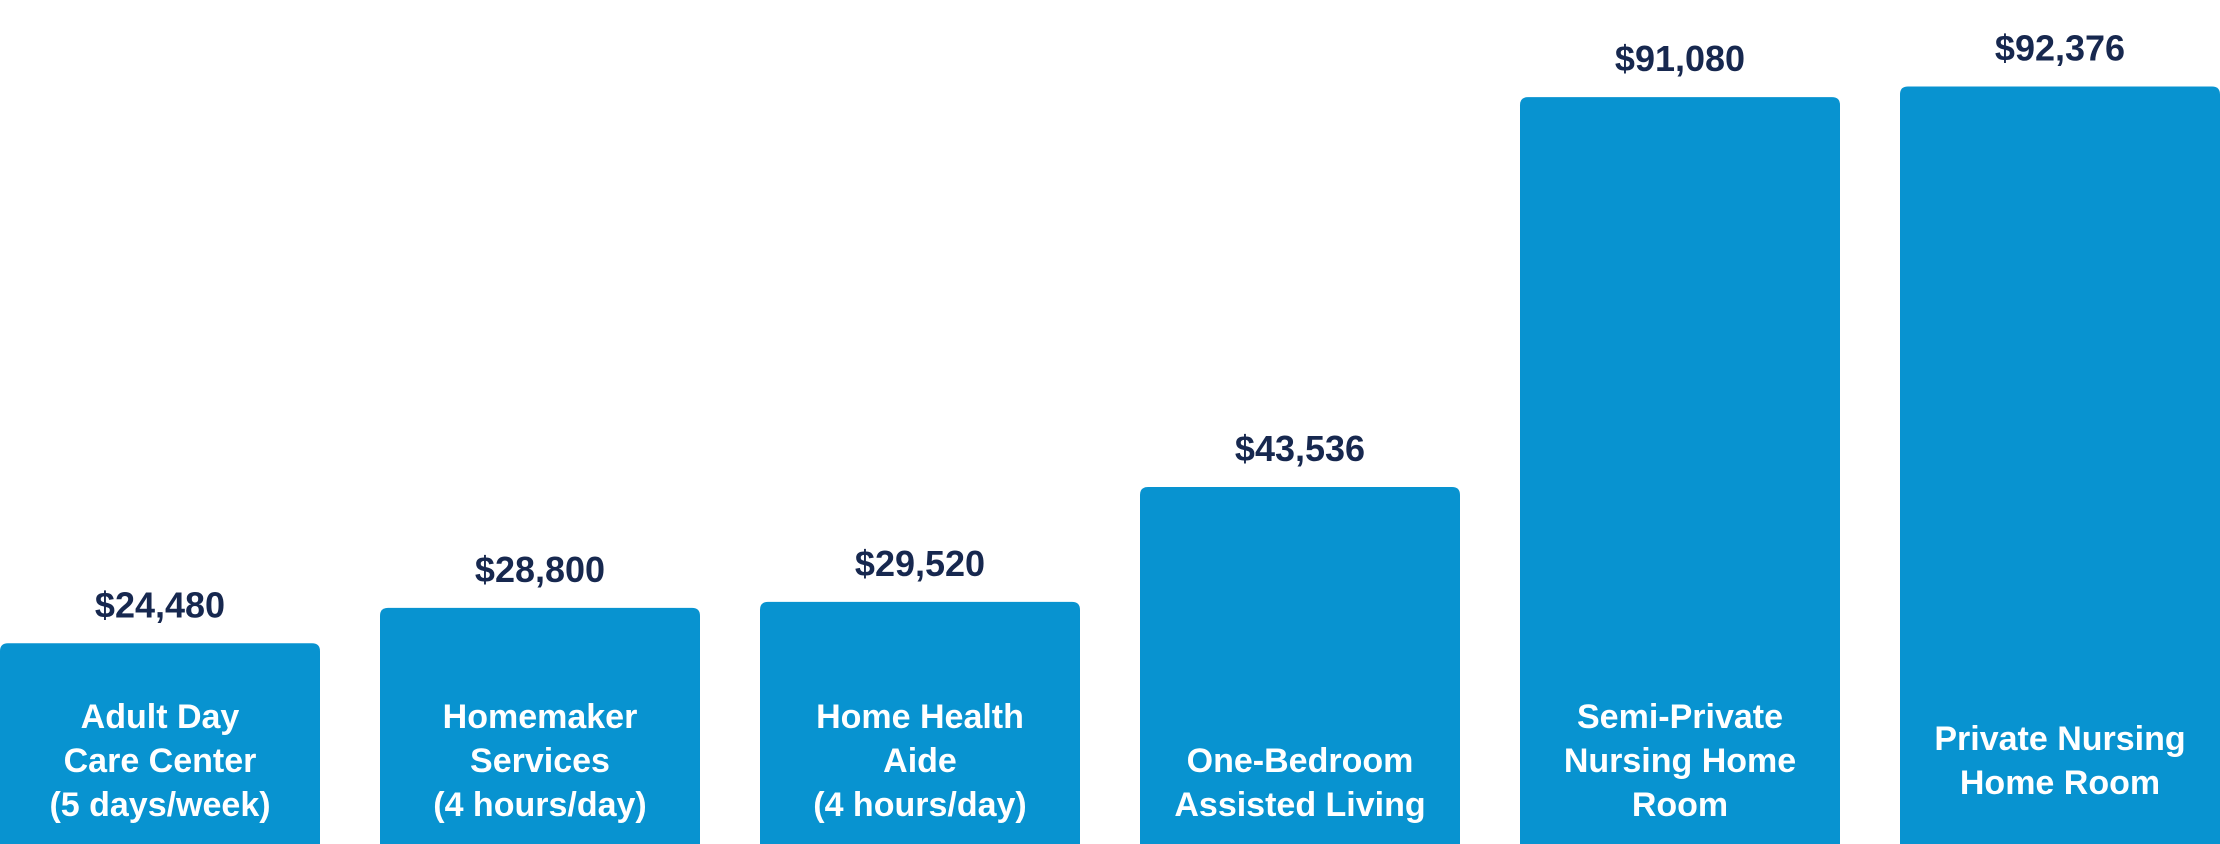  I want to click on bar-group: $91,080 Semi-Private Nursing Home Room, so click(1680, 441).